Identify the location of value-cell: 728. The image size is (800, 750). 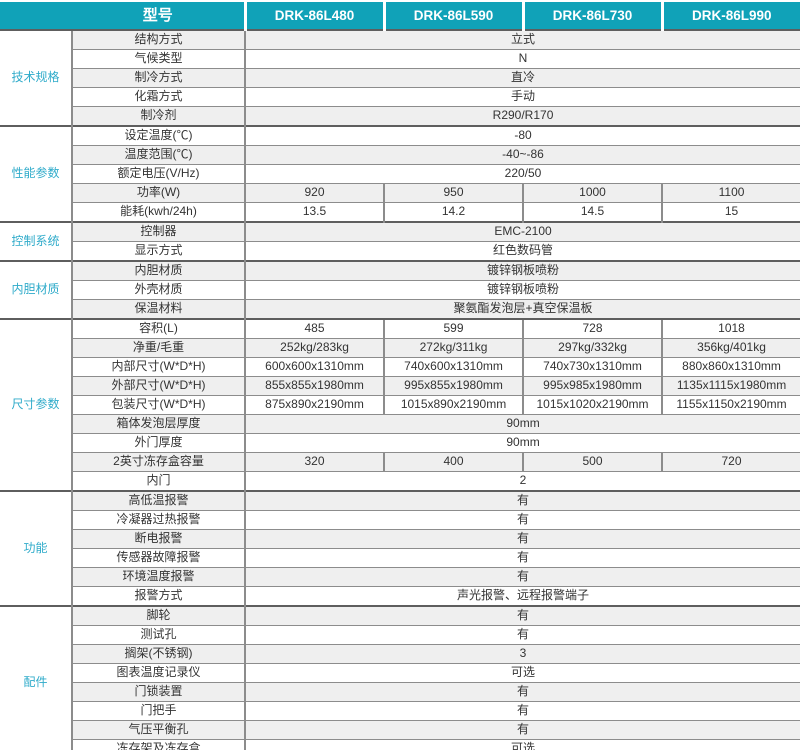
(592, 328).